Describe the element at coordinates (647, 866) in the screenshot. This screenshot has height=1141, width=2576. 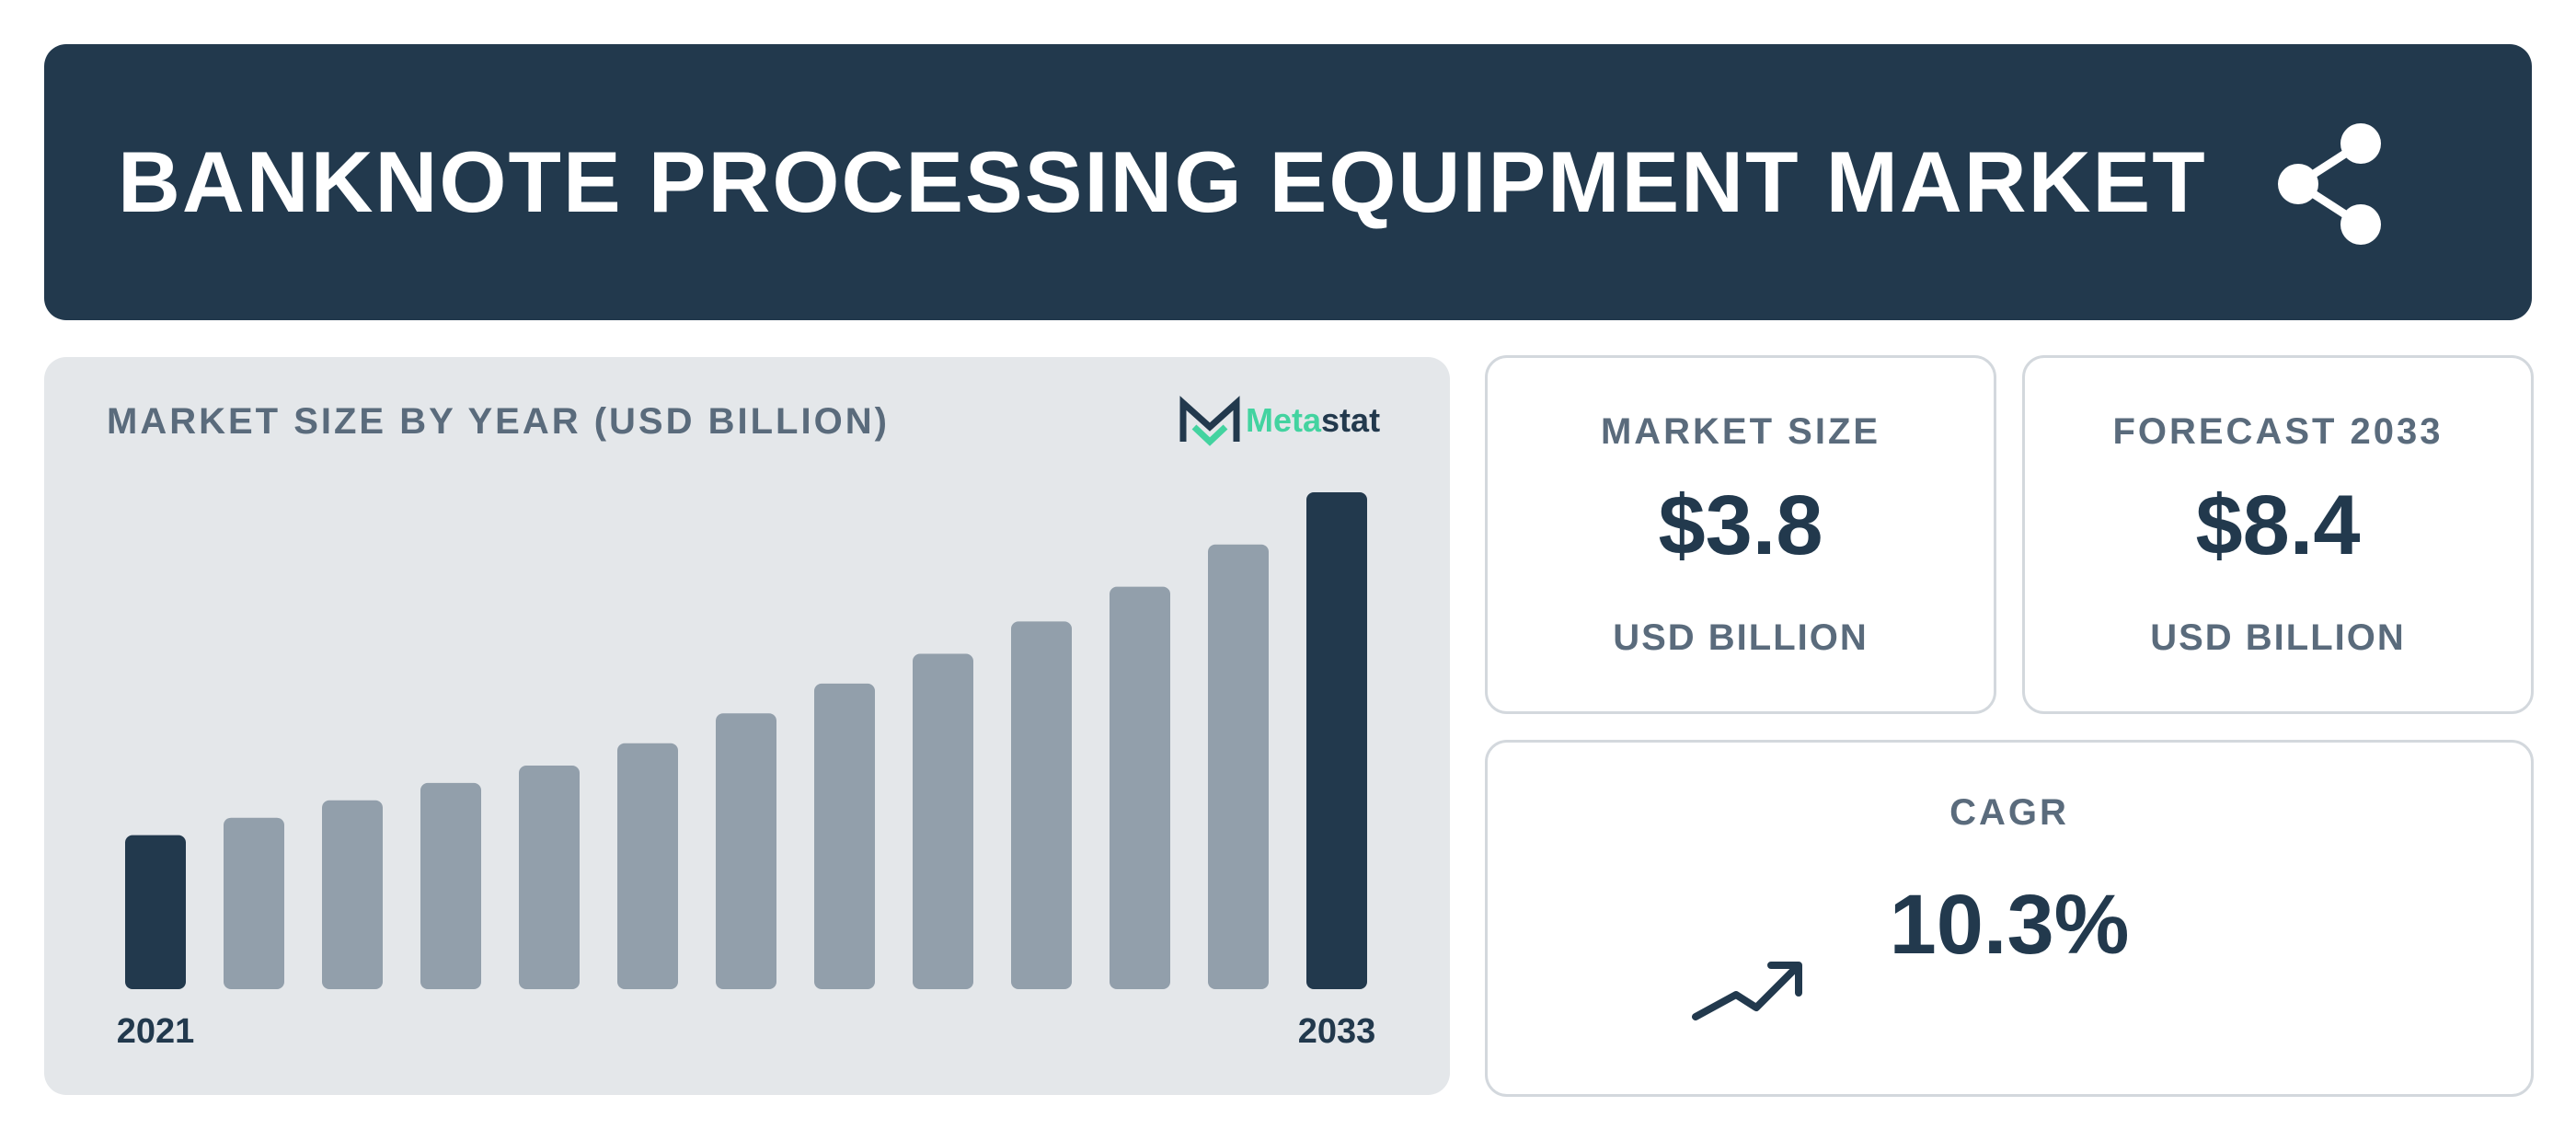
I see `bar-2026` at that location.